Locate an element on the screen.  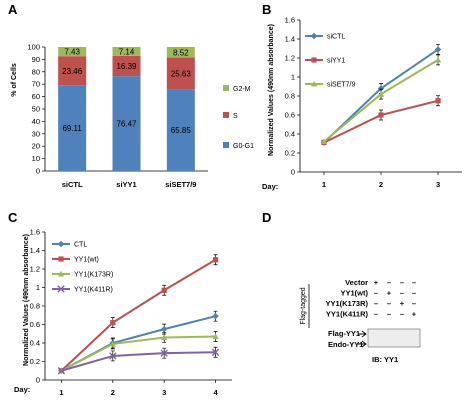
panel-d-row-label: YY1(K173R) is located at coordinates (346, 303).